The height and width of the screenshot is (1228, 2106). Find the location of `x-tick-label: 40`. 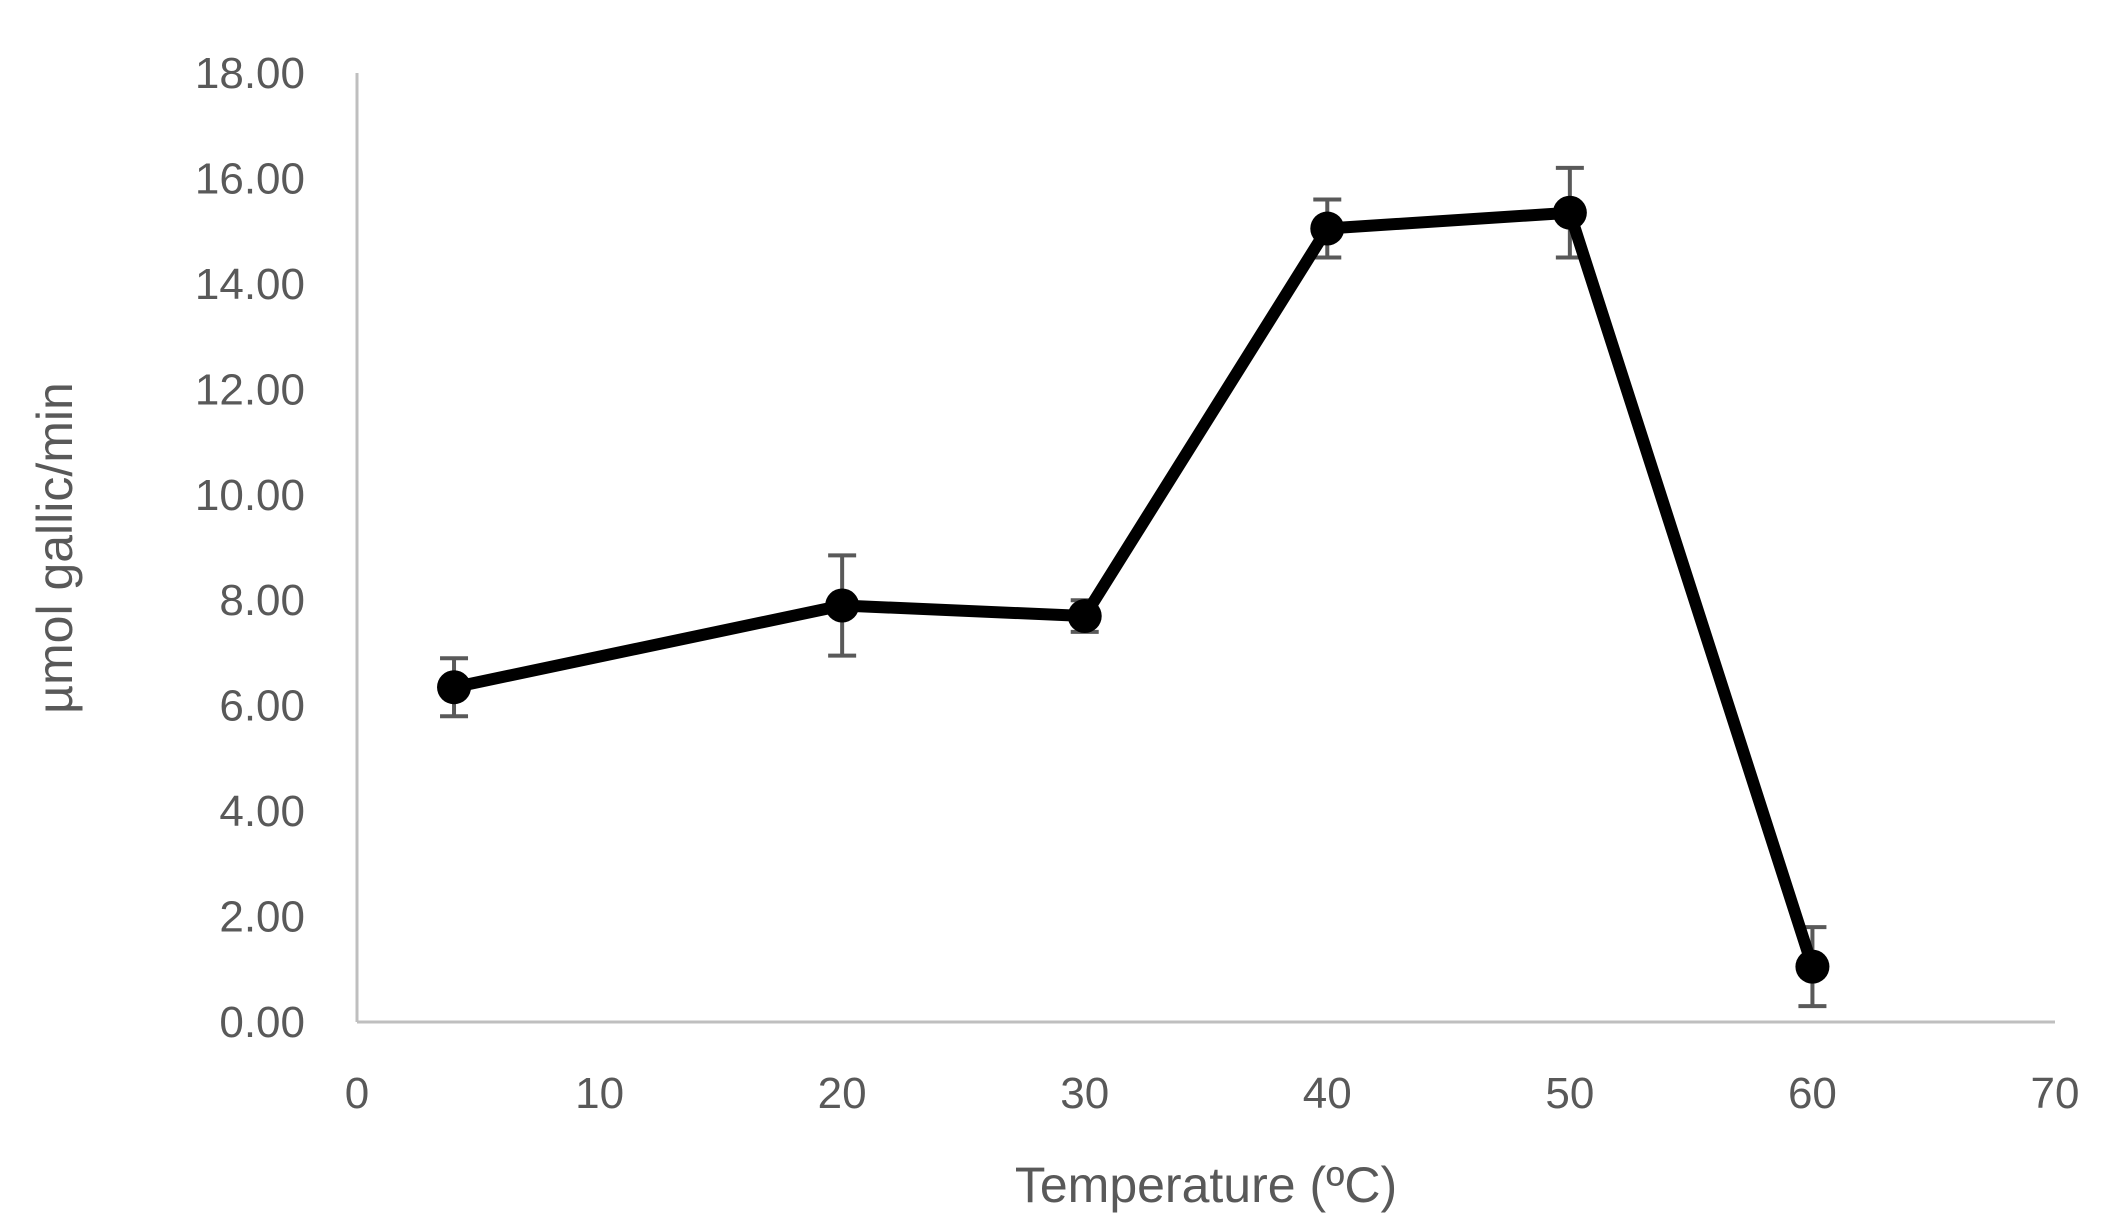

x-tick-label: 40 is located at coordinates (1327, 1093).